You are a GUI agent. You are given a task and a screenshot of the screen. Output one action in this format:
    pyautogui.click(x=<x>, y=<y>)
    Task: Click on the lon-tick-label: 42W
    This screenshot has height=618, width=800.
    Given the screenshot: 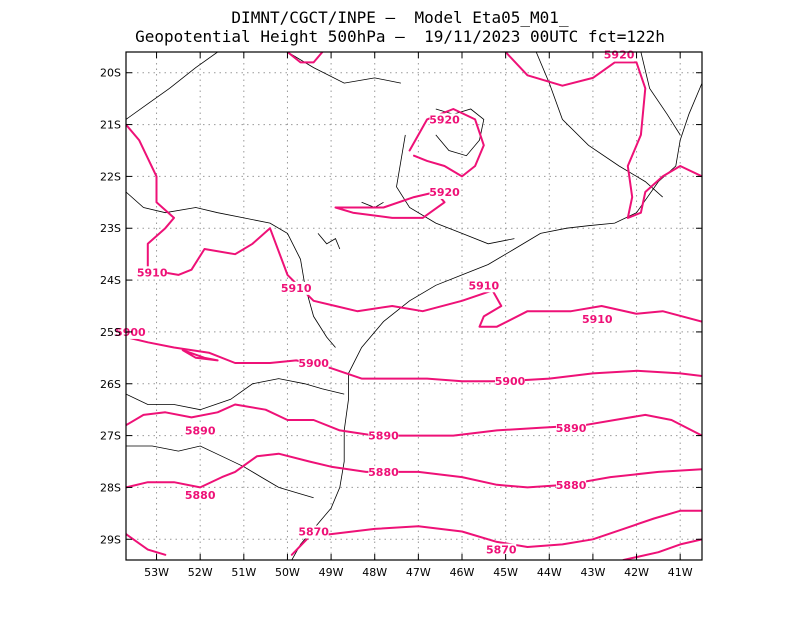 What is the action you would take?
    pyautogui.click(x=636, y=572)
    